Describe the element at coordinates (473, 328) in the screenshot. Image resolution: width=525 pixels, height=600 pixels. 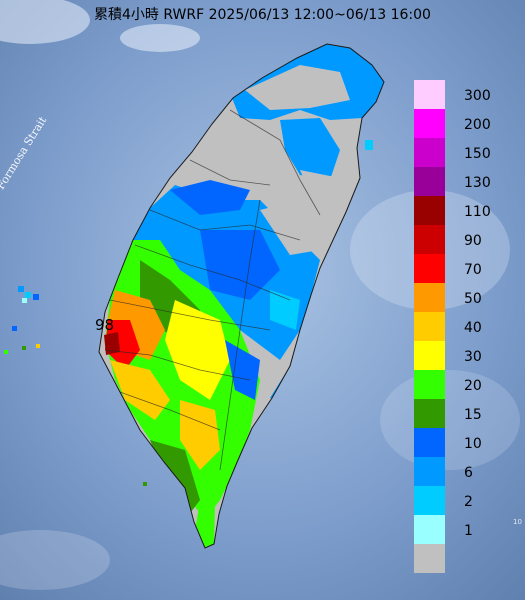
I see `legend-label: 40` at that location.